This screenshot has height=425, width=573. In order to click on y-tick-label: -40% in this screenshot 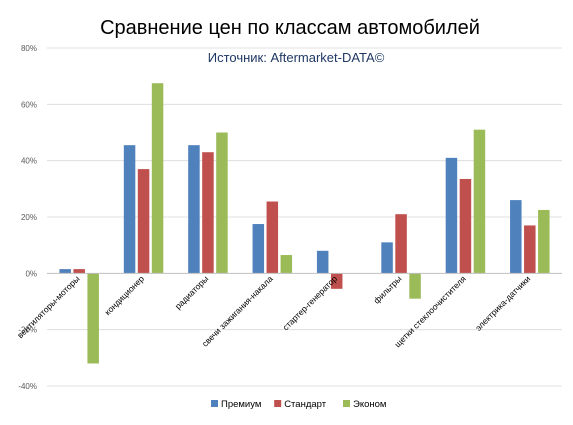, I will do `click(27, 386)`.